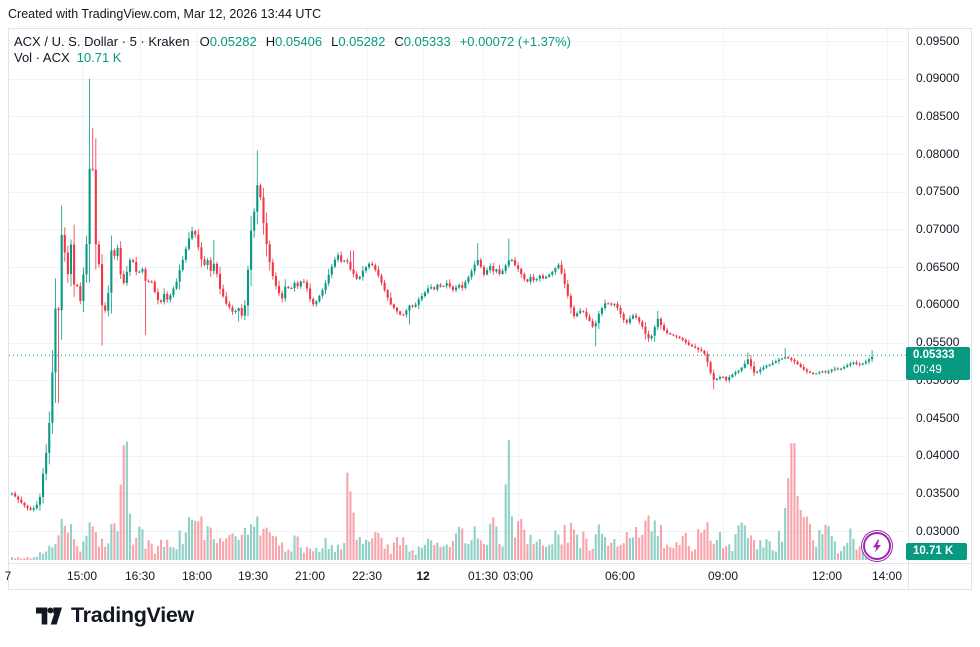  What do you see at coordinates (132, 615) in the screenshot?
I see `tradingview-wordmark: TradingView` at bounding box center [132, 615].